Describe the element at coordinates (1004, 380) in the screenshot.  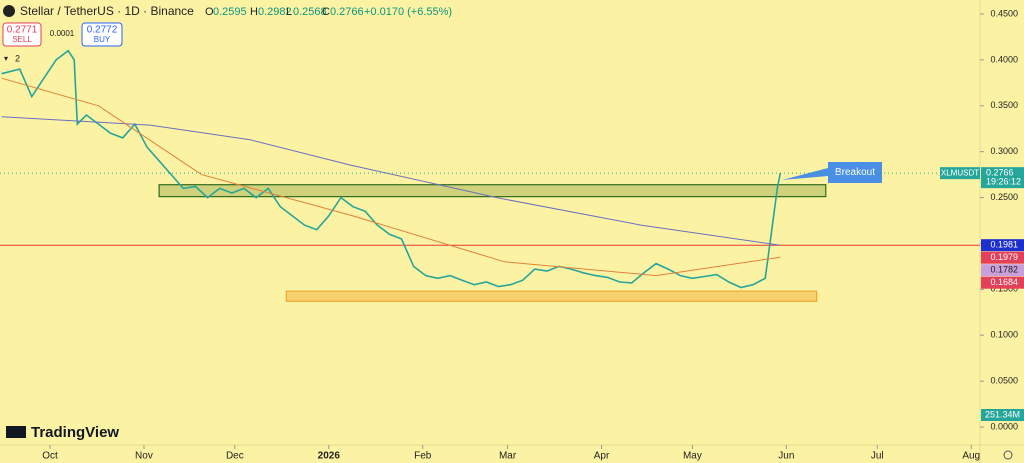
I see `y-tick-label: 0.0500` at that location.